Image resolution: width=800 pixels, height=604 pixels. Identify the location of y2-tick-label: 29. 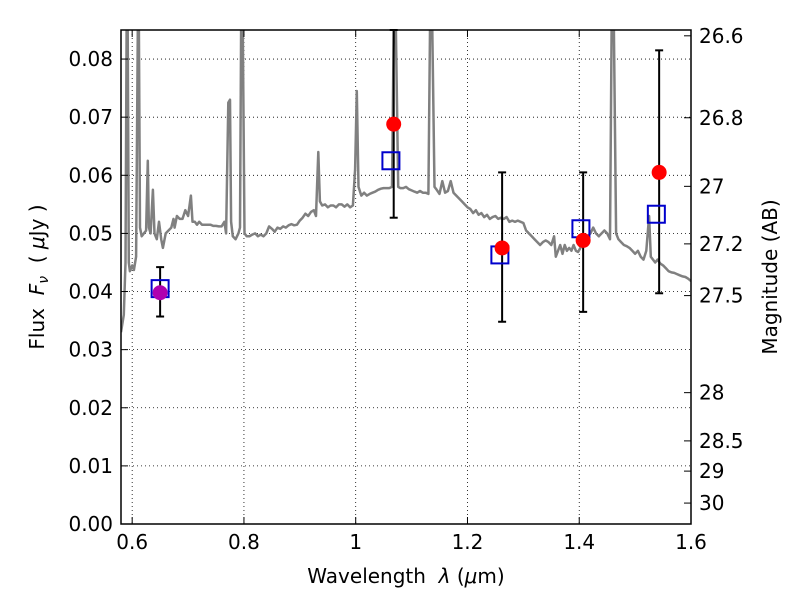
(711, 471).